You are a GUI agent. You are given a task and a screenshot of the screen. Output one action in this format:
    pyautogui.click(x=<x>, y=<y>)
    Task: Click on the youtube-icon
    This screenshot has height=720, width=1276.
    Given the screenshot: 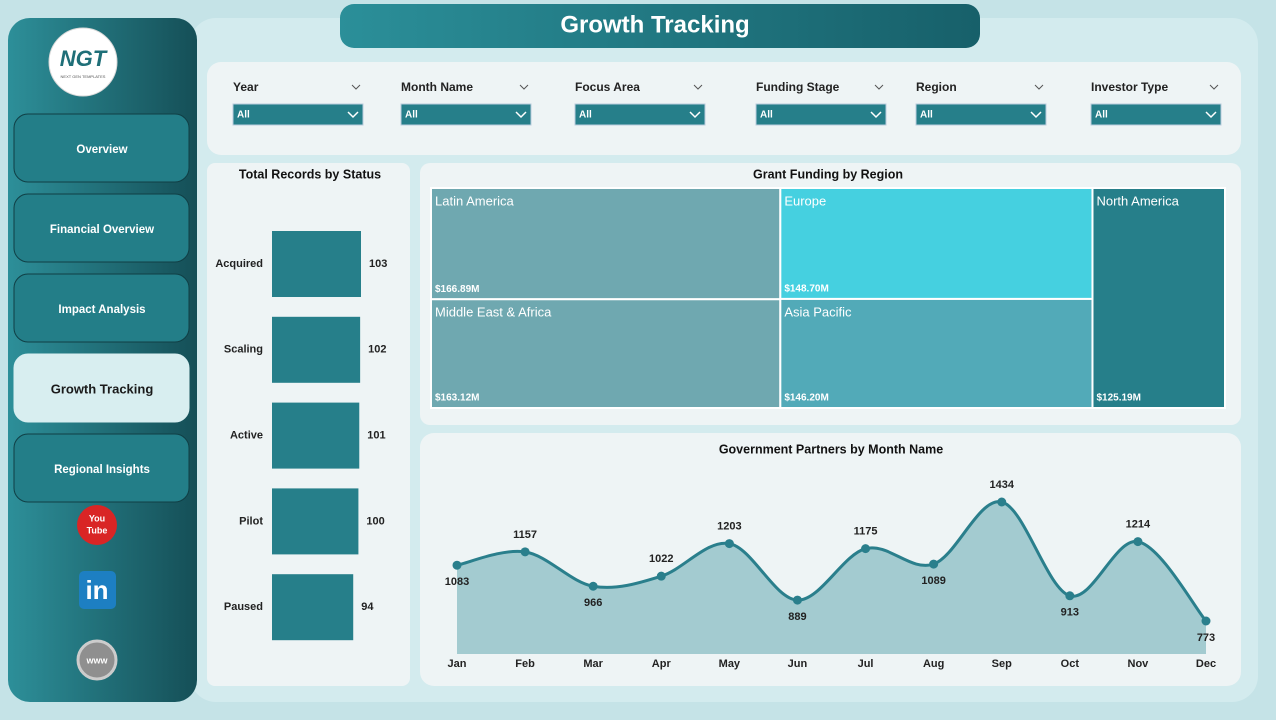 What is the action you would take?
    pyautogui.click(x=97, y=525)
    